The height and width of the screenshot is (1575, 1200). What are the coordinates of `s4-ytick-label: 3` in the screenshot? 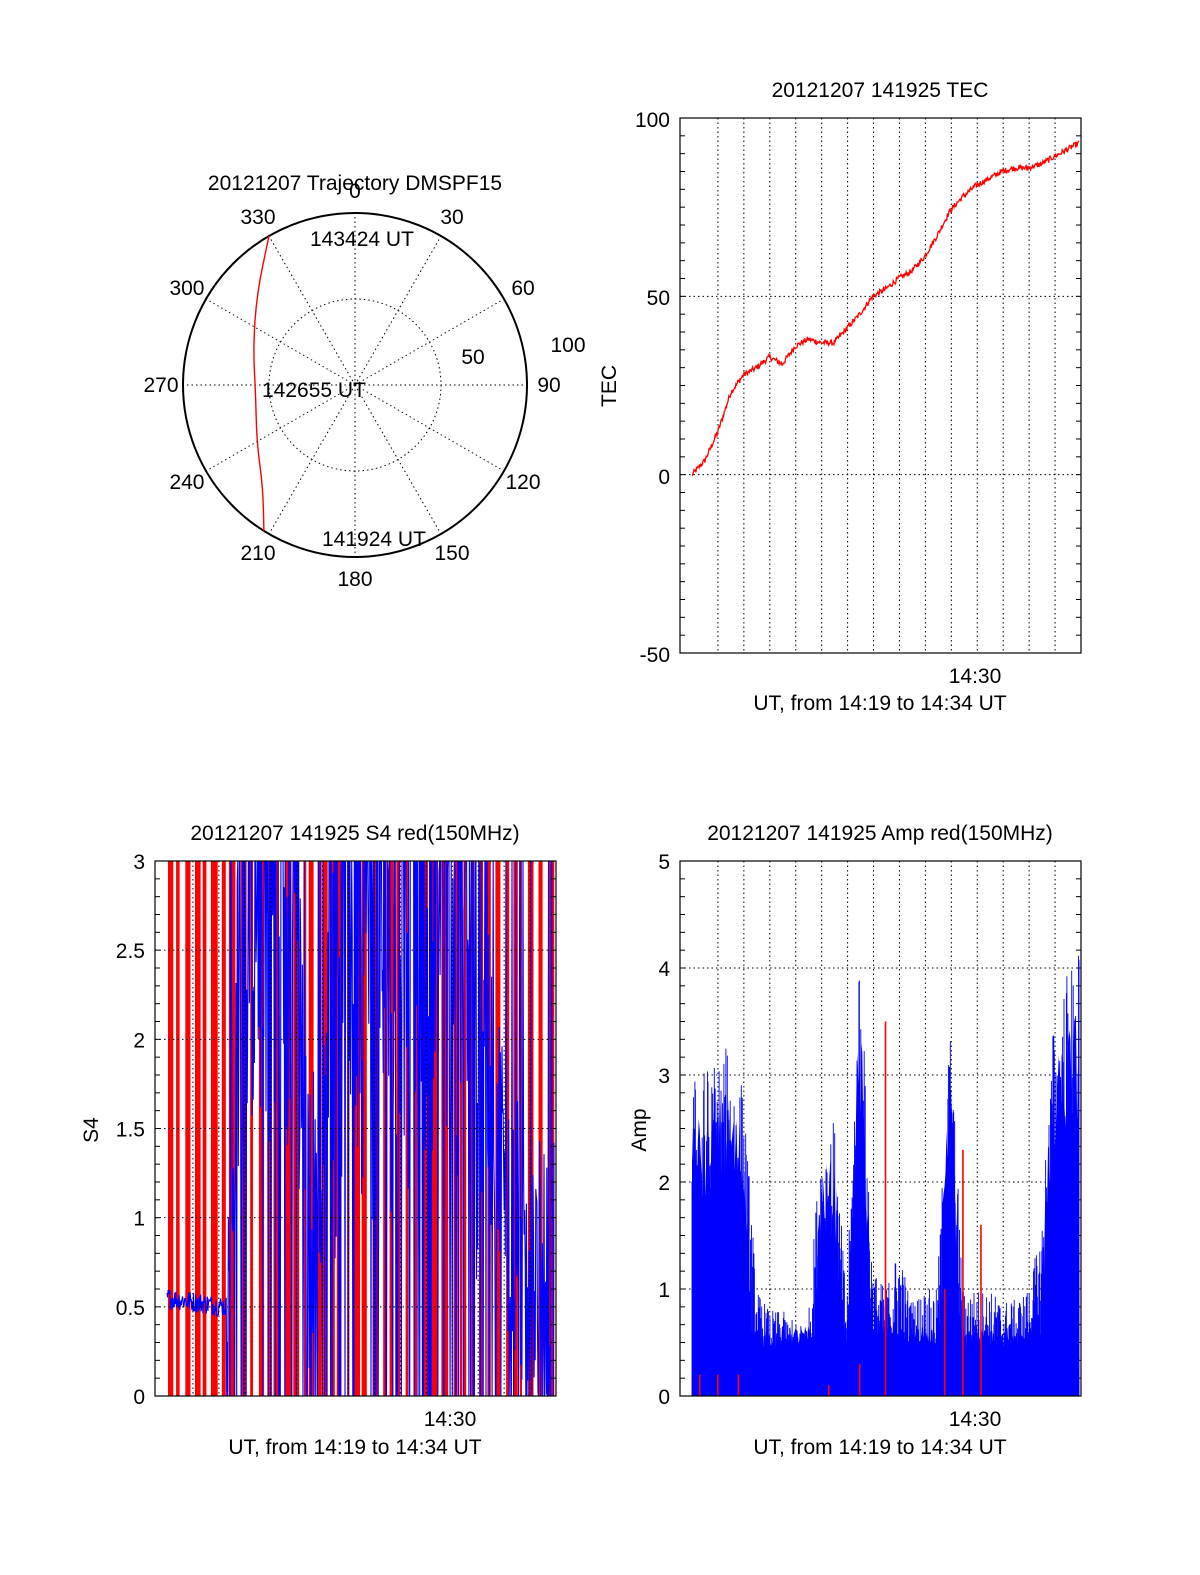 It's located at (139, 862).